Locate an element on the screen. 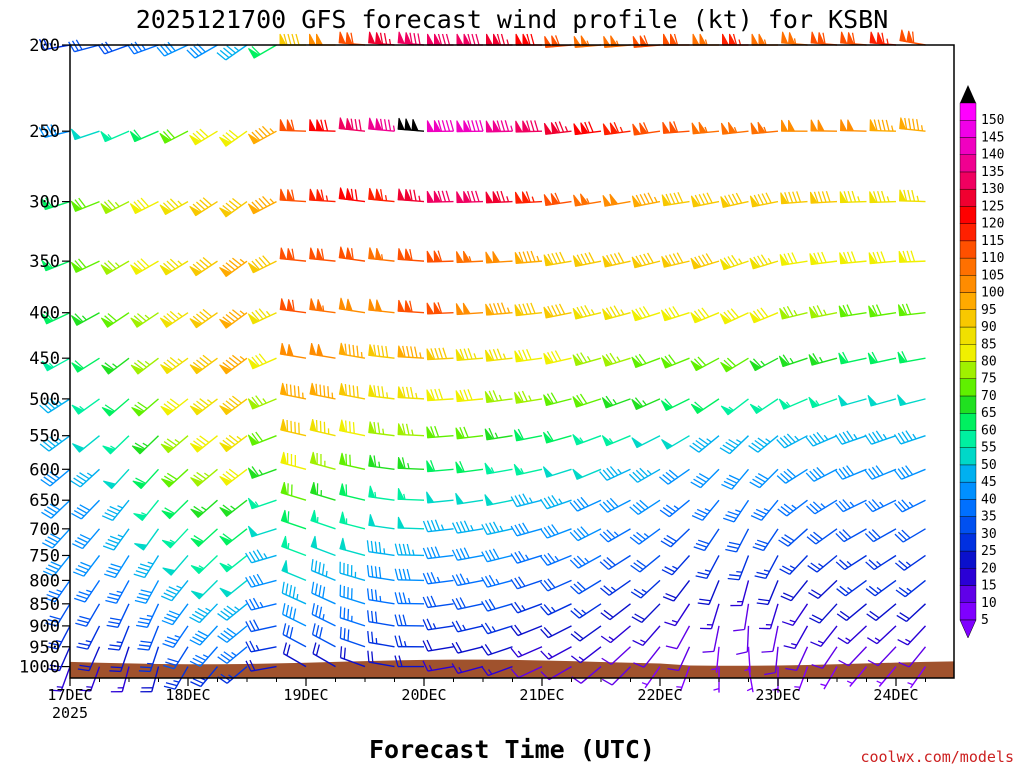 This screenshot has height=768, width=1024. y-tick-label: 300 is located at coordinates (44, 203).